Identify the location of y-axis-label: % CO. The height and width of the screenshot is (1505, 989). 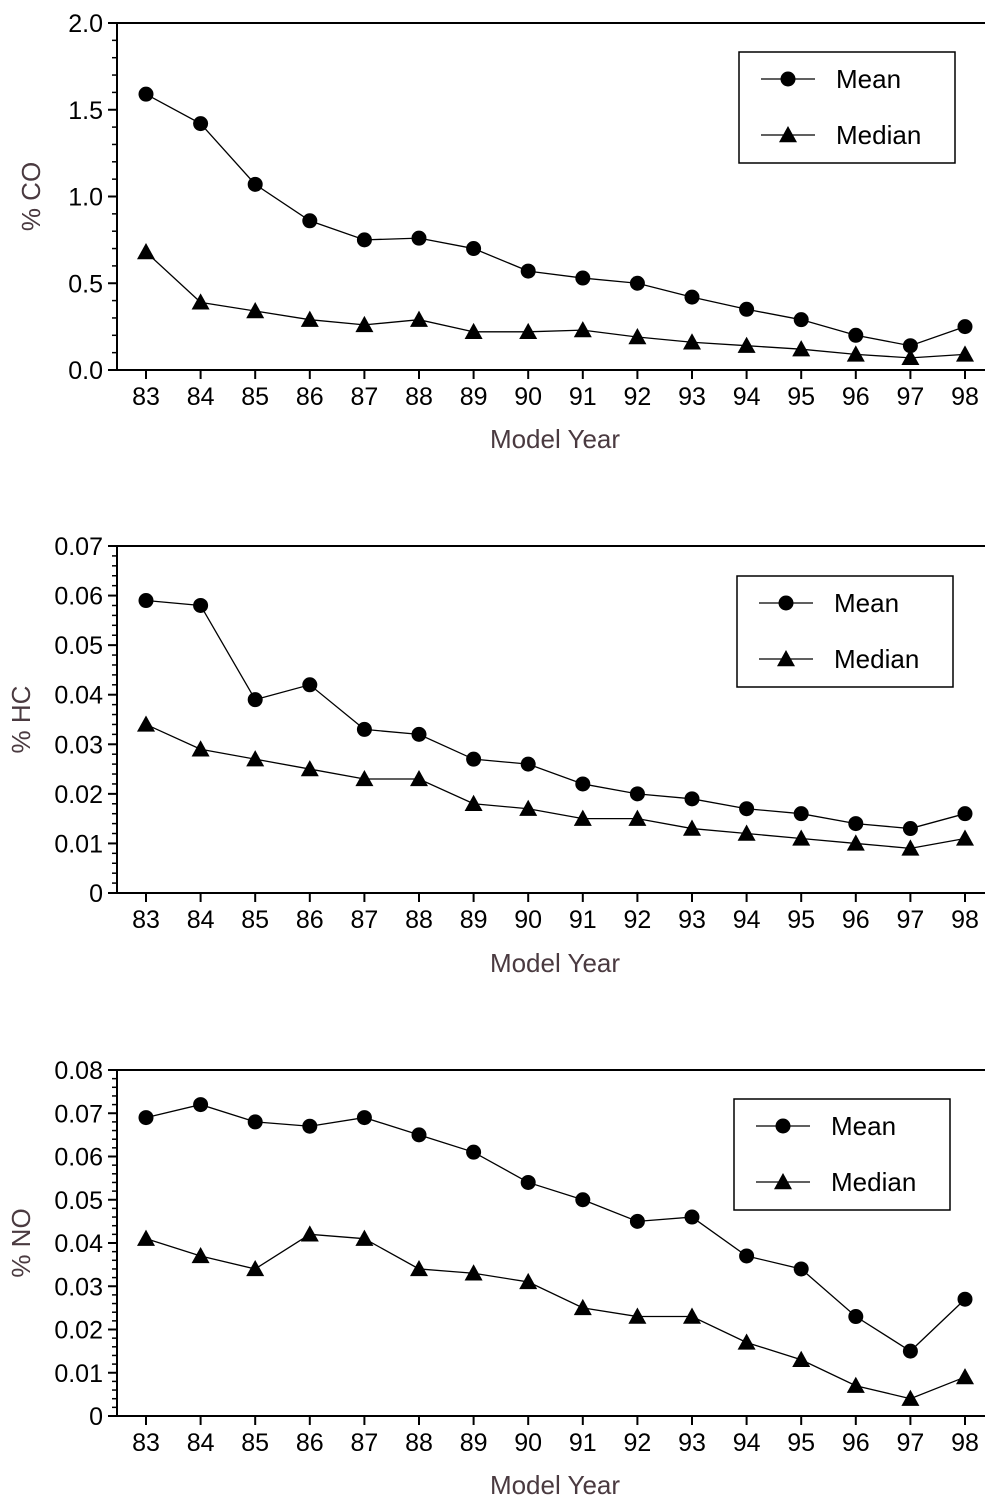
(31, 196).